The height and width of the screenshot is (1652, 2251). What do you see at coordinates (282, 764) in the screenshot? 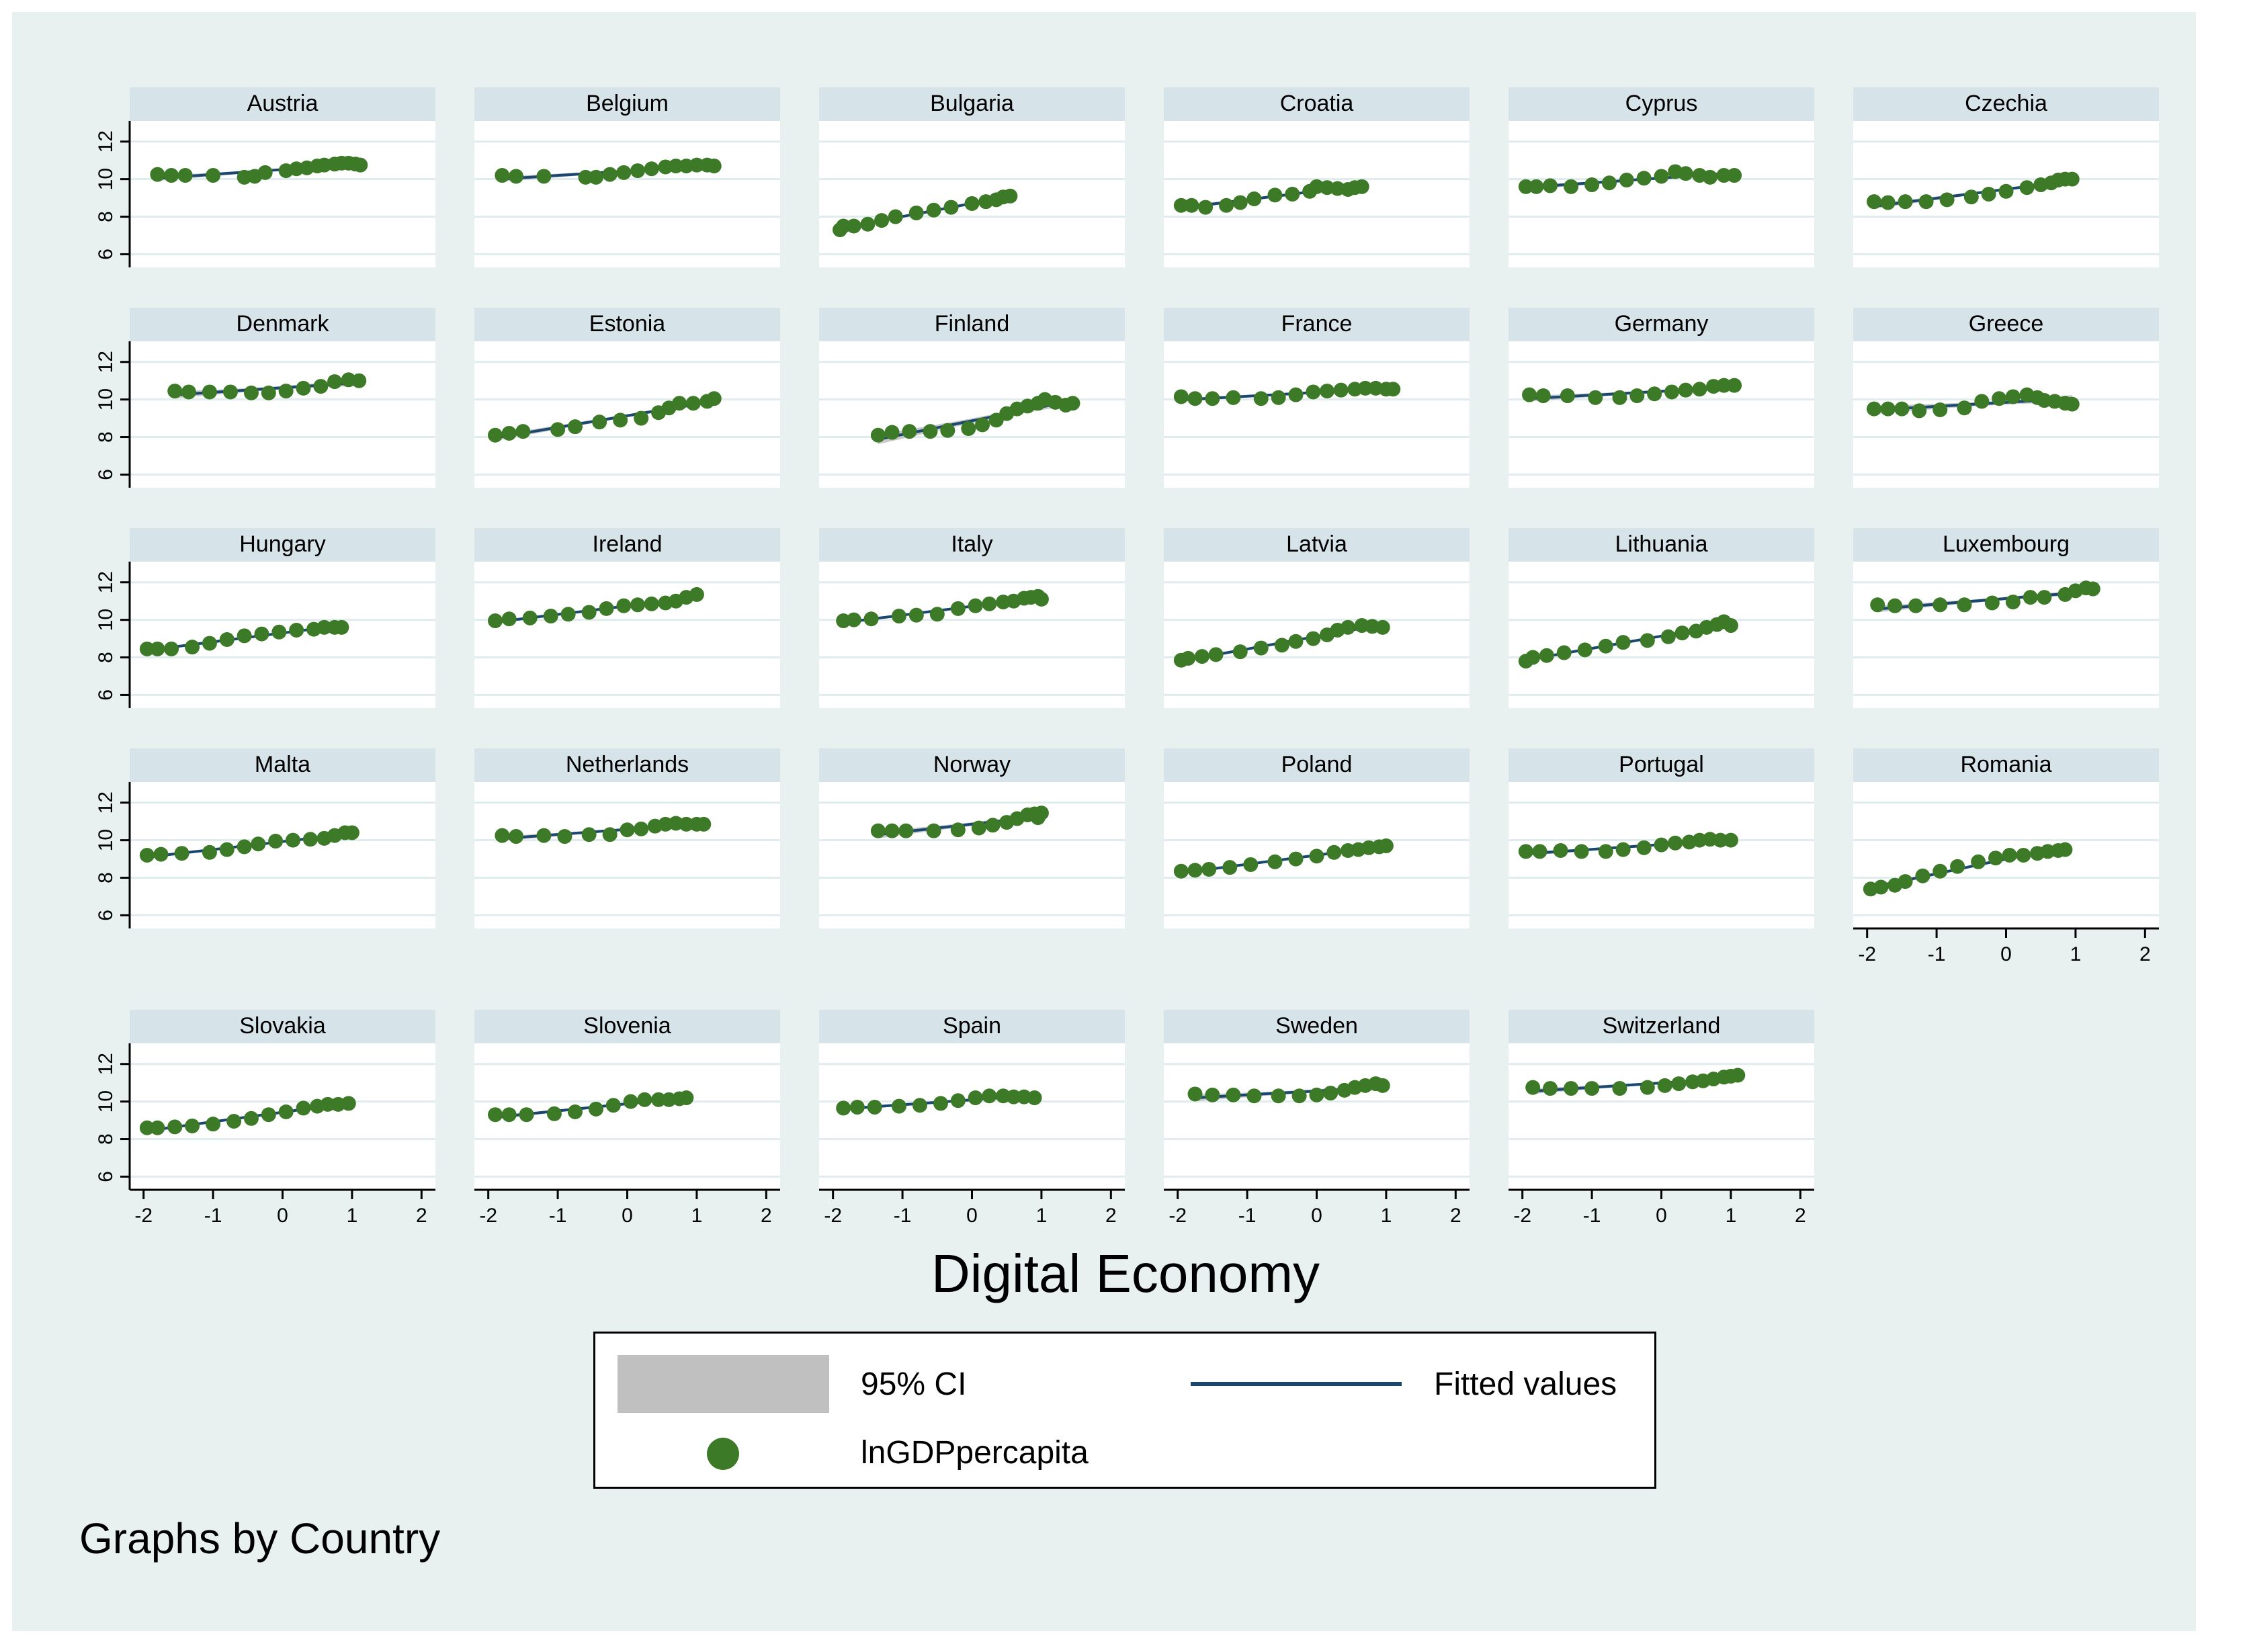
I see `panel-title: Malta` at bounding box center [282, 764].